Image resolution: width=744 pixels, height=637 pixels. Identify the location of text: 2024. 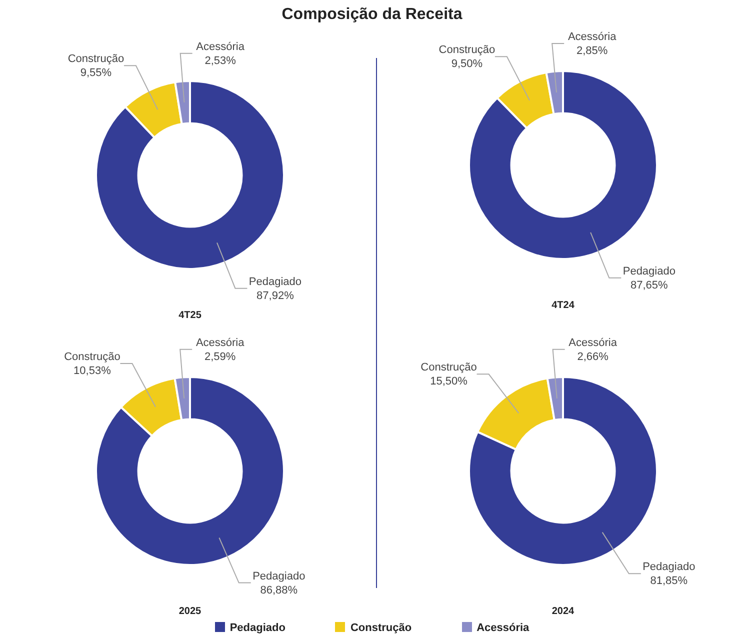
(563, 611).